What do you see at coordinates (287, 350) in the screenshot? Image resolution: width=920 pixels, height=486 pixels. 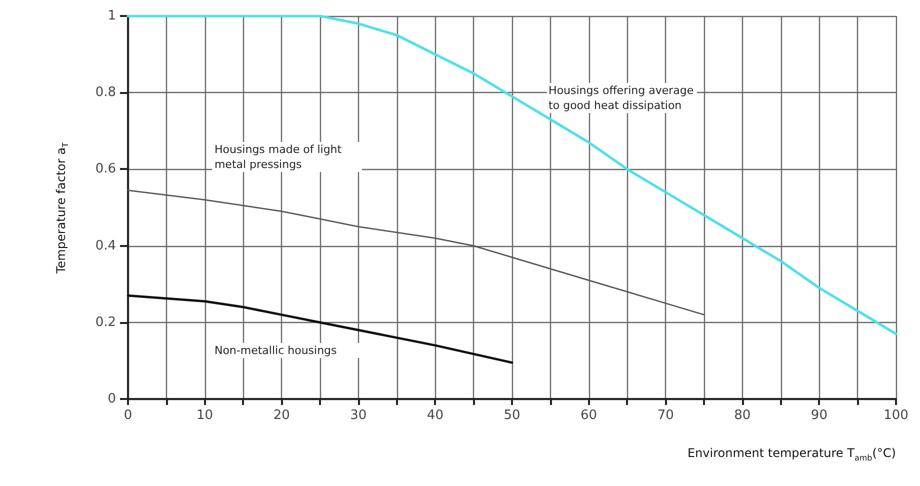 I see `series-label: Non-metallic housings` at bounding box center [287, 350].